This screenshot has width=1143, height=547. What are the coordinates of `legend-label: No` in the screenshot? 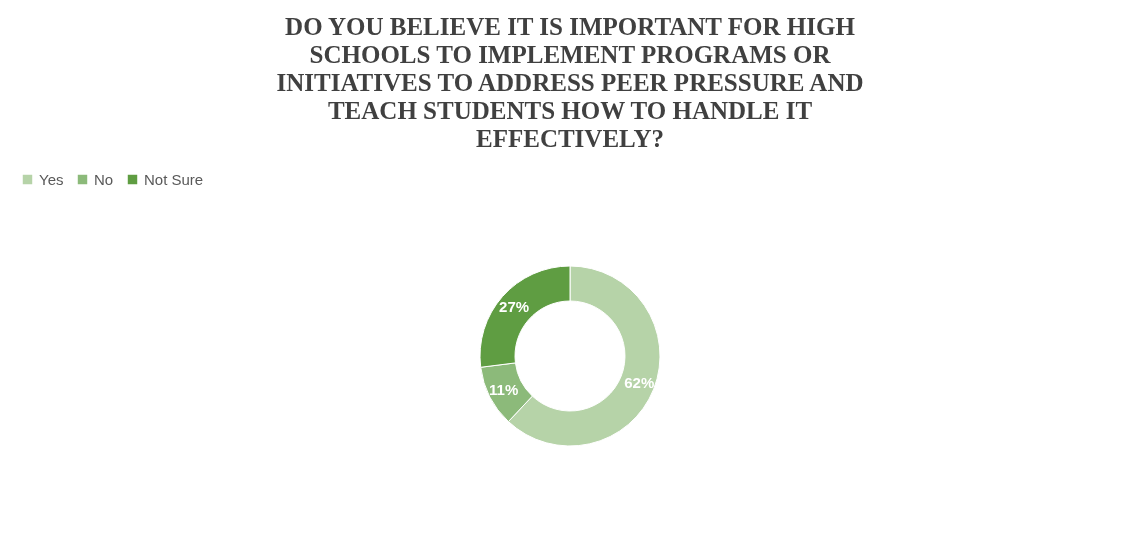 It's located at (104, 179).